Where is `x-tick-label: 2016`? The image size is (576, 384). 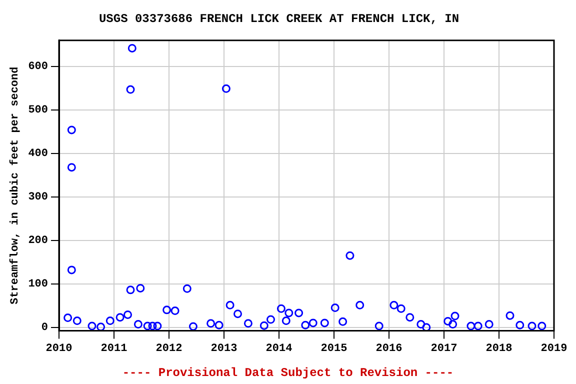 x-tick-label: 2016 is located at coordinates (389, 349).